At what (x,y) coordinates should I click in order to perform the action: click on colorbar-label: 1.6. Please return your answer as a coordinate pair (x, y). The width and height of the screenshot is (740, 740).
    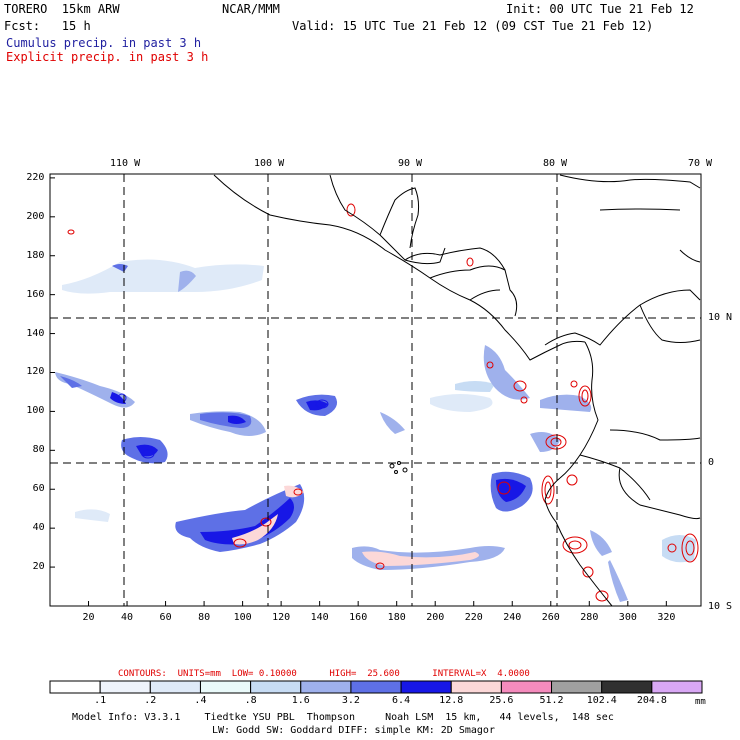
    Looking at the image, I should click on (300, 700).